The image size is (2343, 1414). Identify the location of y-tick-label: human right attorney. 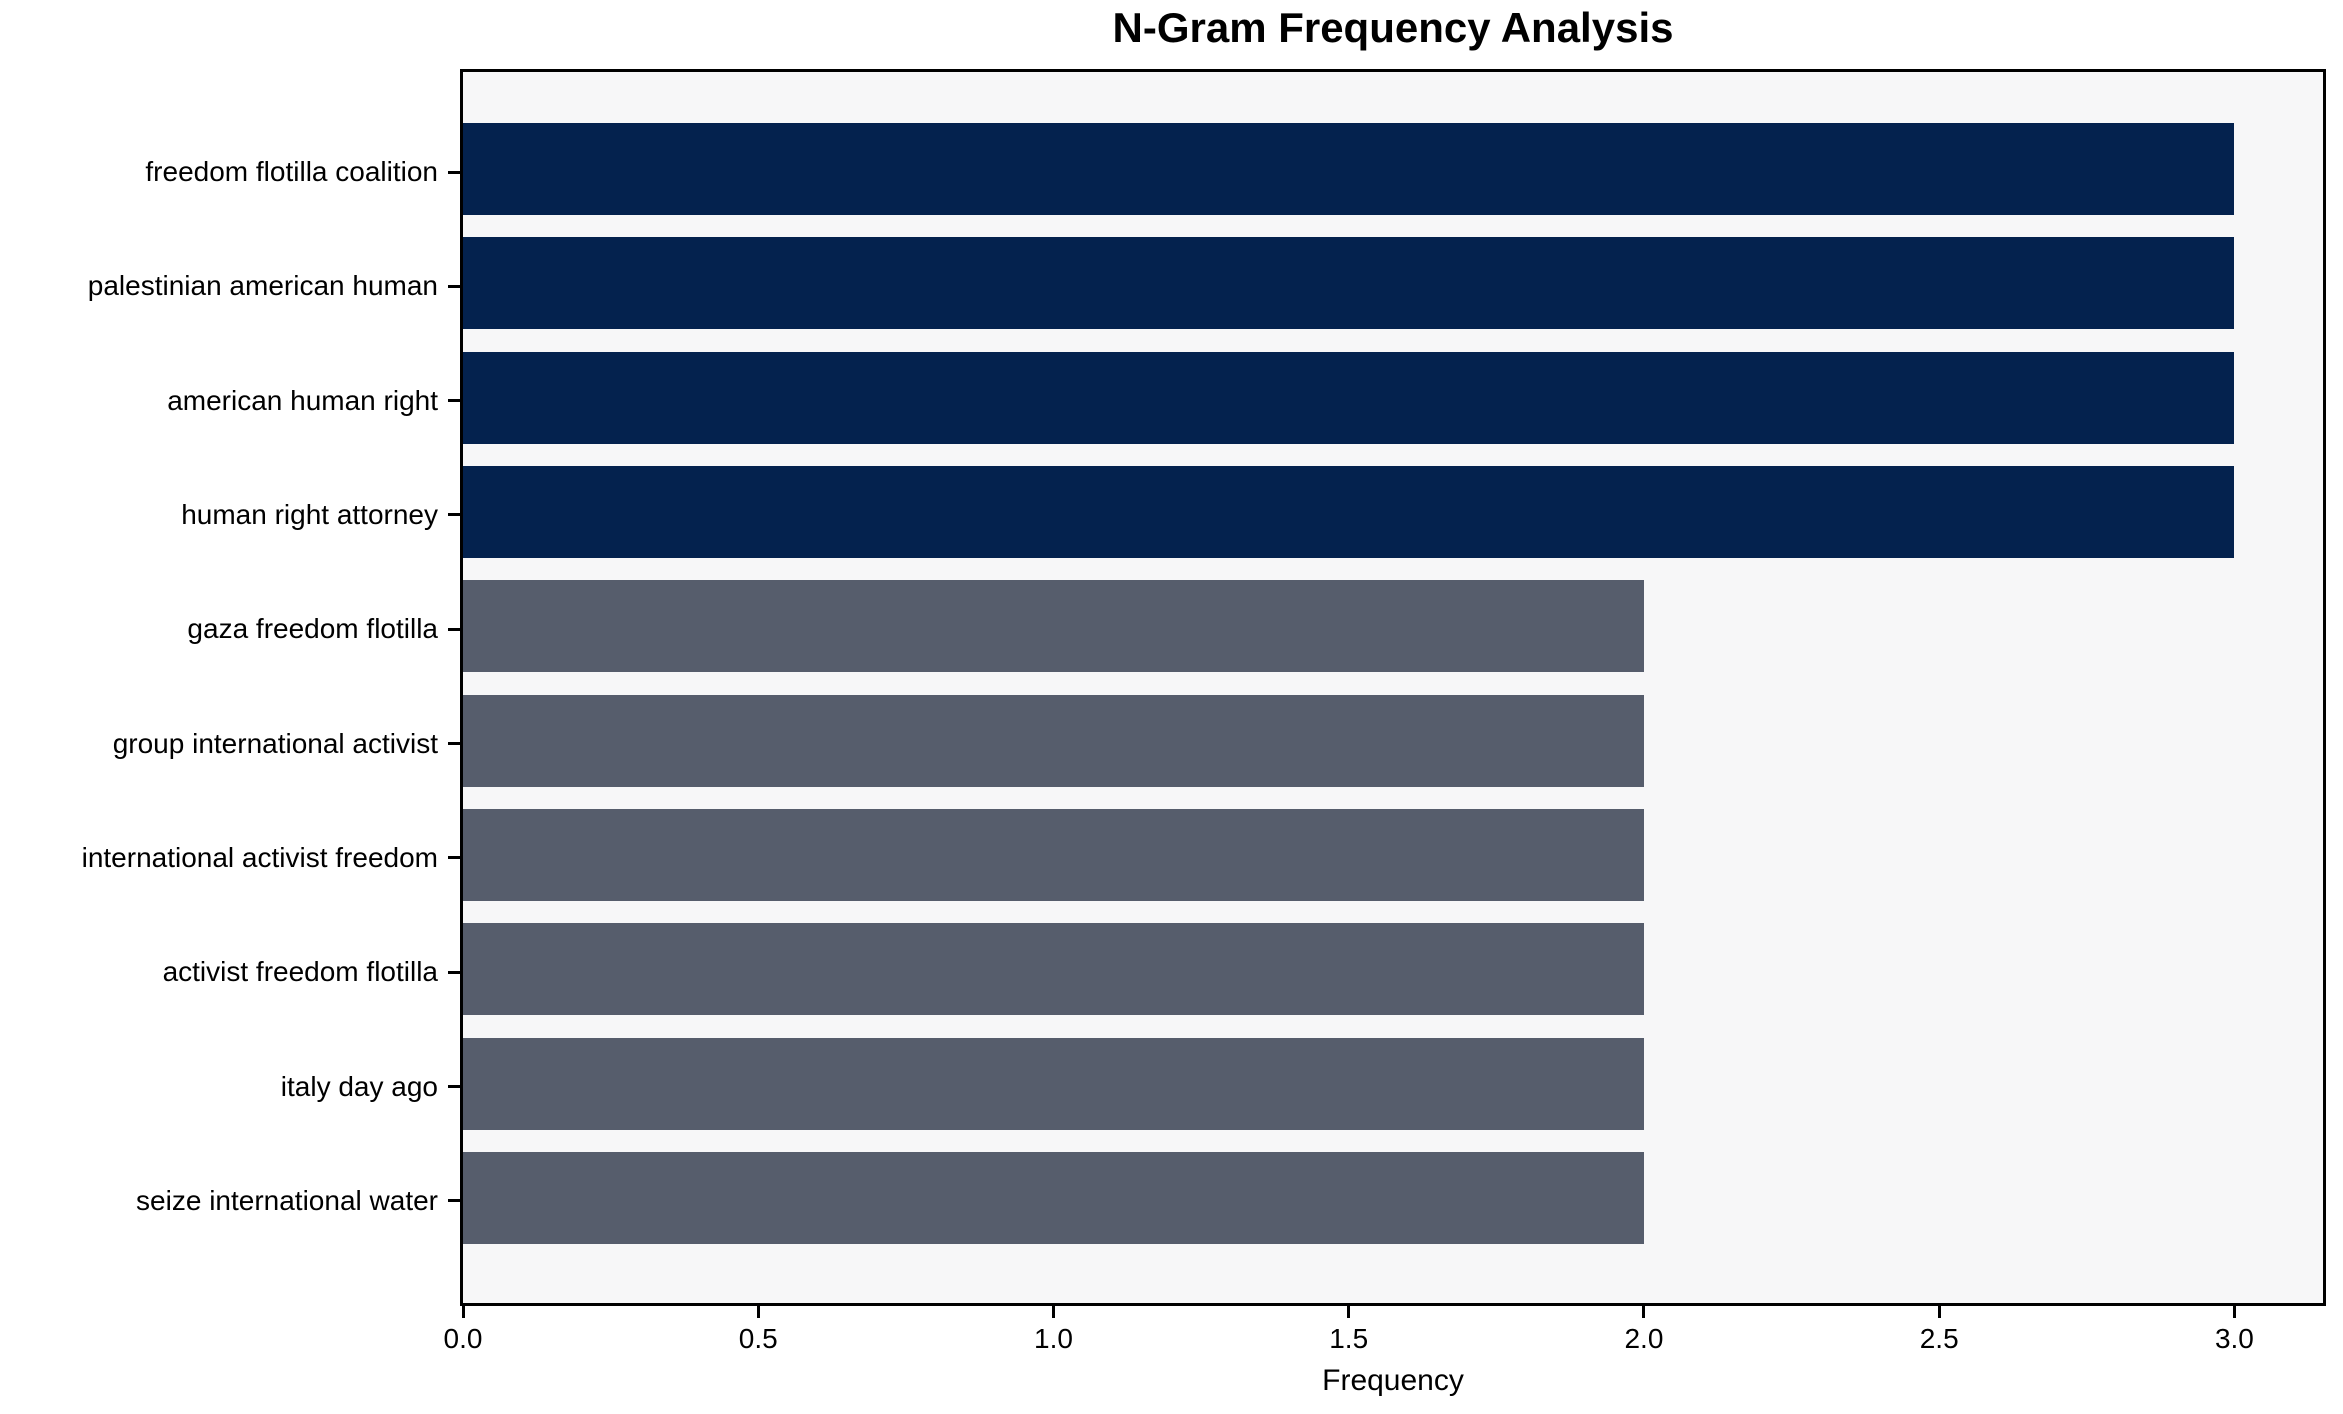
(309, 514).